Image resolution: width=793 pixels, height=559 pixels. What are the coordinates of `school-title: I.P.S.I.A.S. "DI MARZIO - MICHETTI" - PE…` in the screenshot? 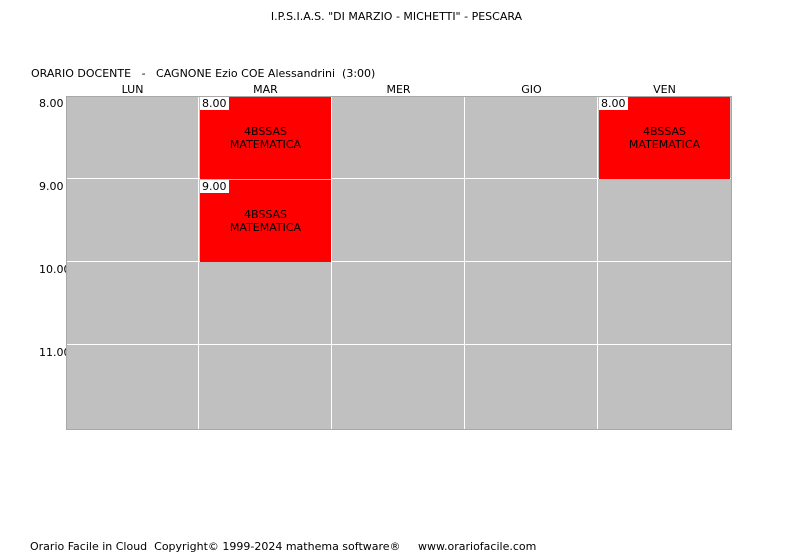 It's located at (396, 16).